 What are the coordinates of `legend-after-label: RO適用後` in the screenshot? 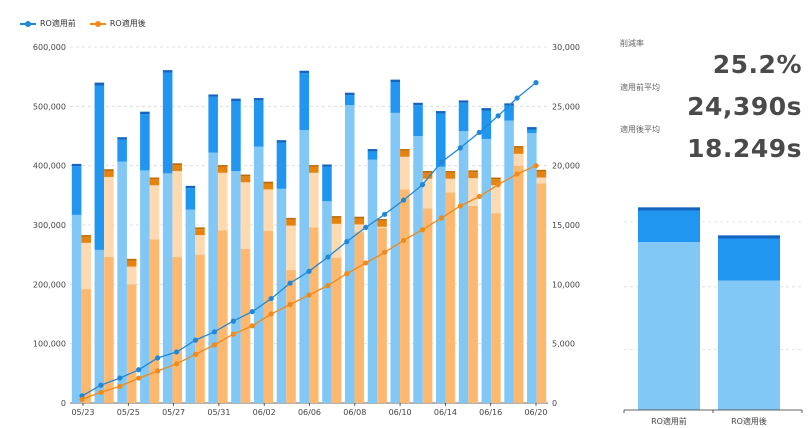 It's located at (127, 23).